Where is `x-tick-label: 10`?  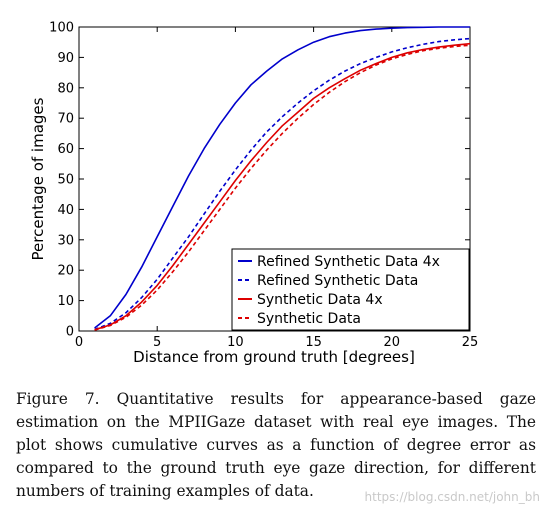 x-tick-label: 10 is located at coordinates (235, 342).